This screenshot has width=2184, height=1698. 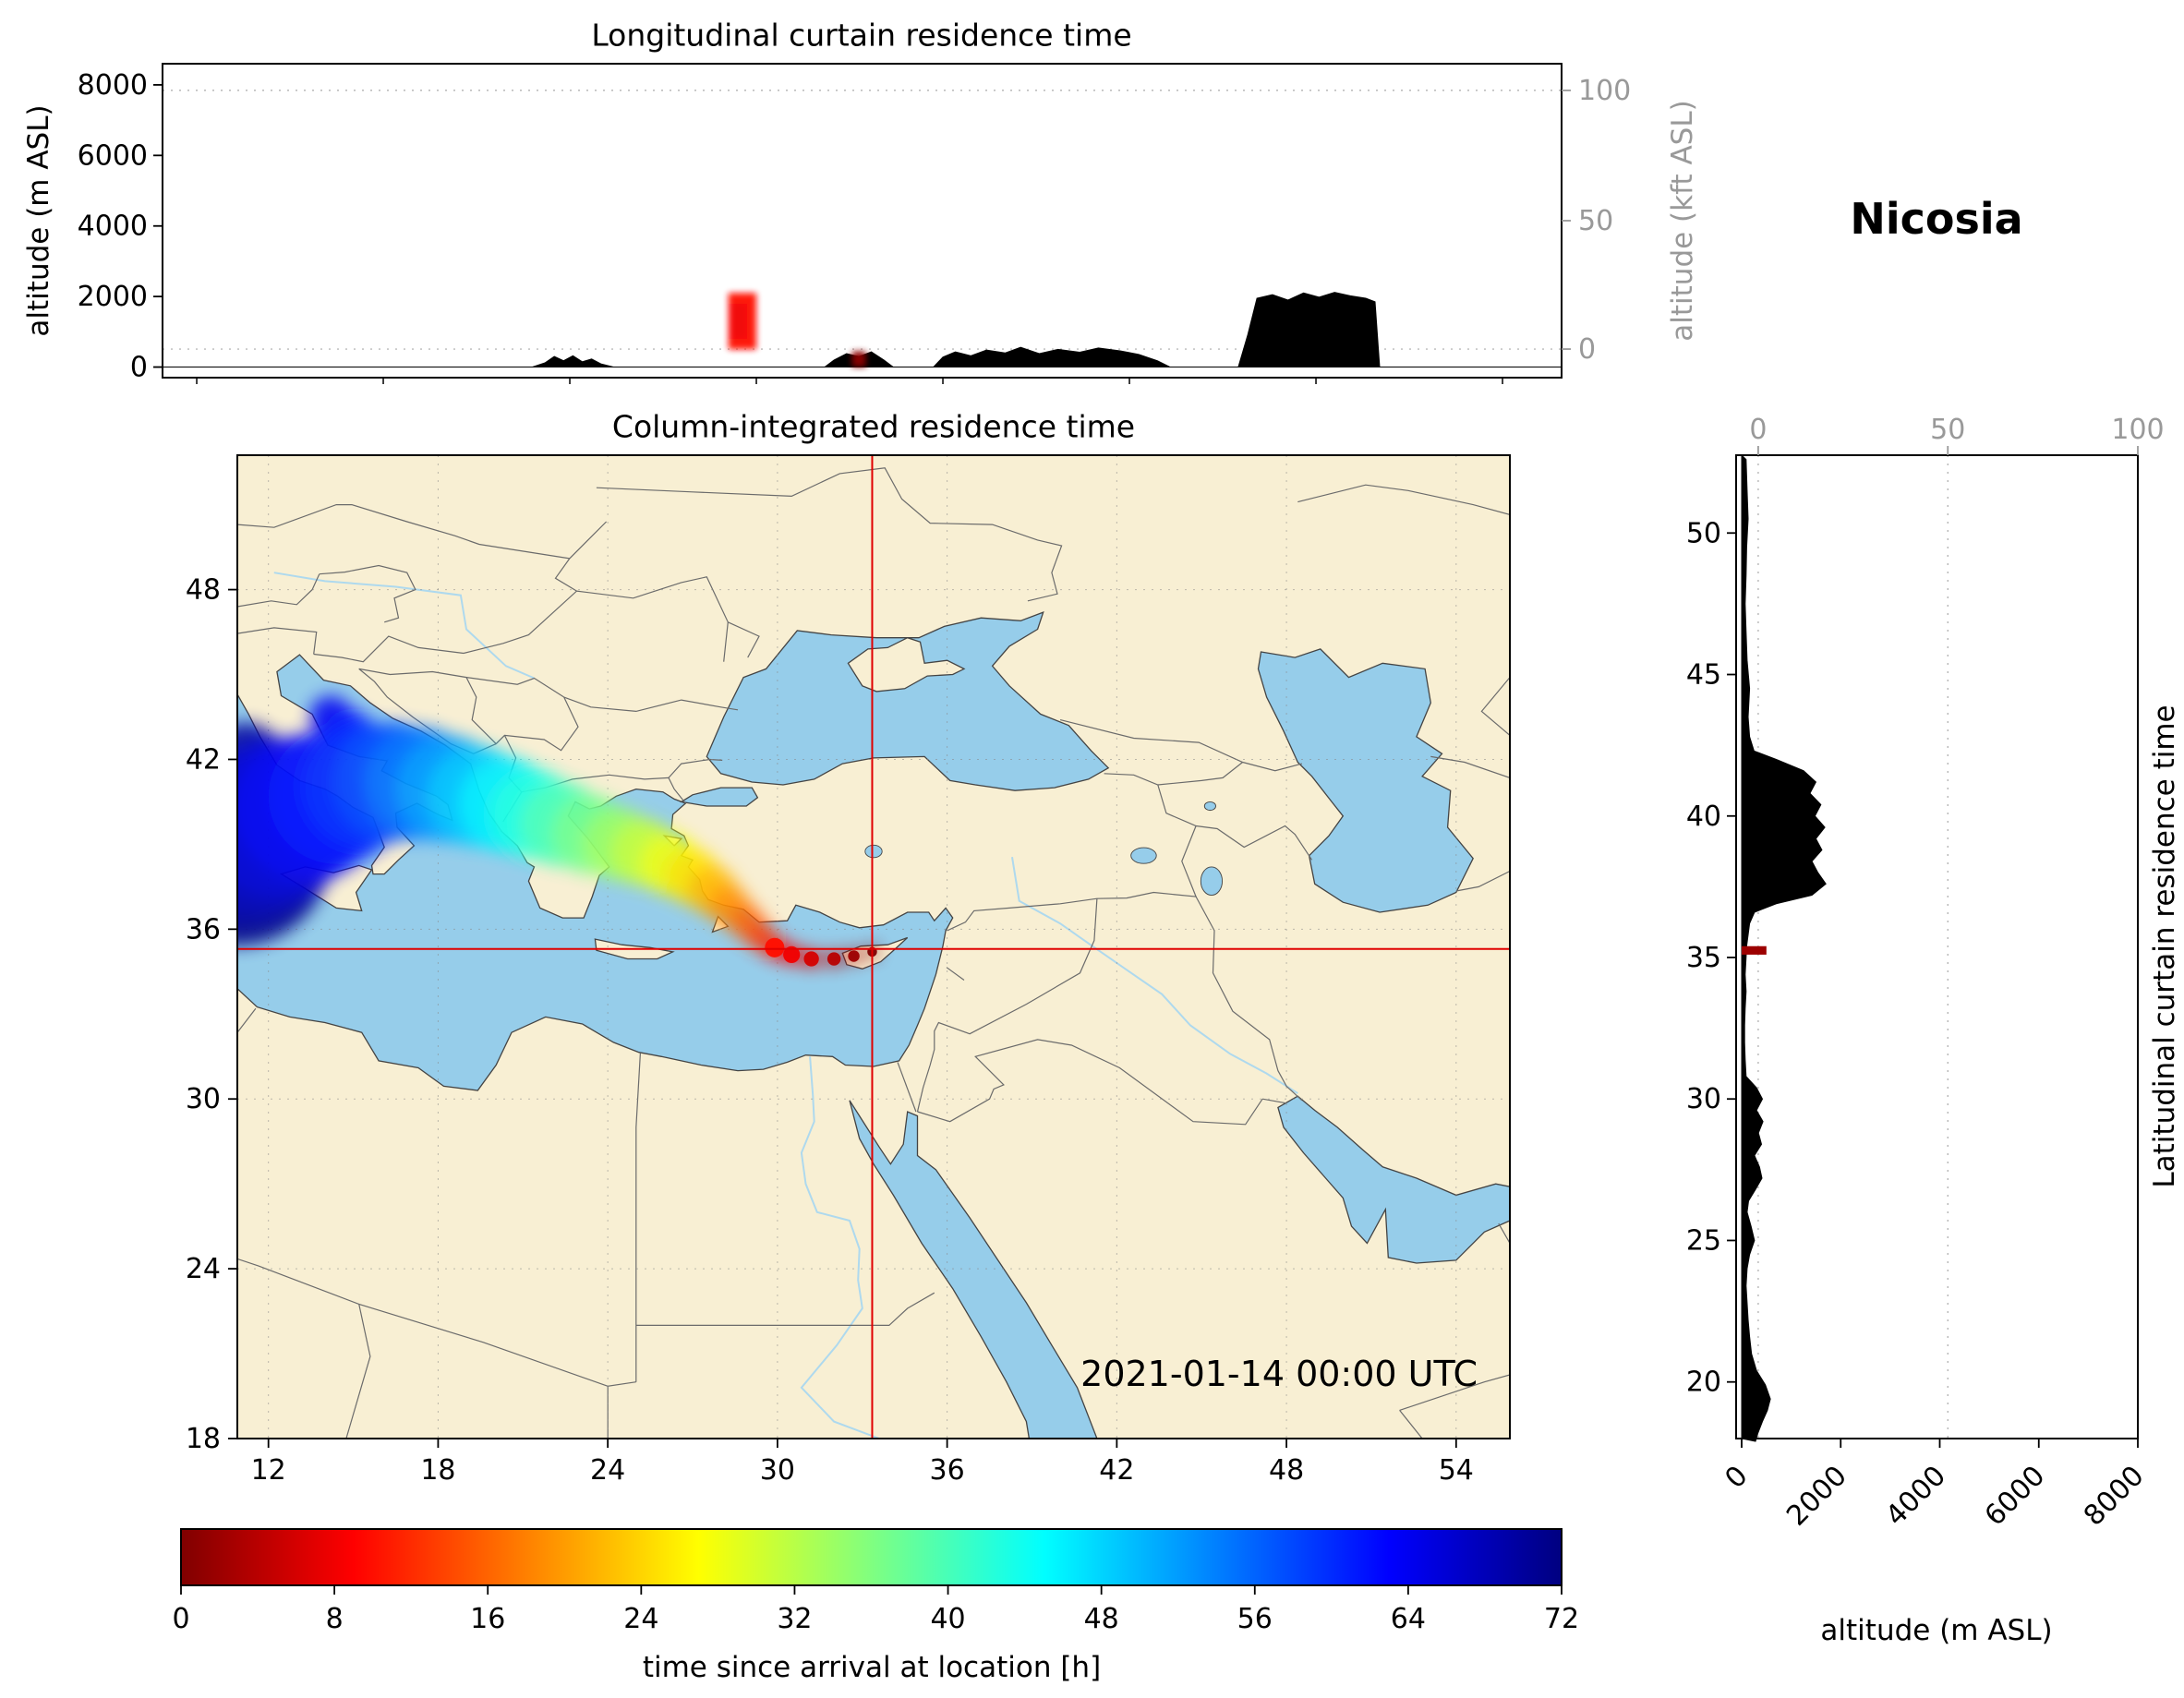 I want to click on svg-text: 20, so click(x=1703, y=1383).